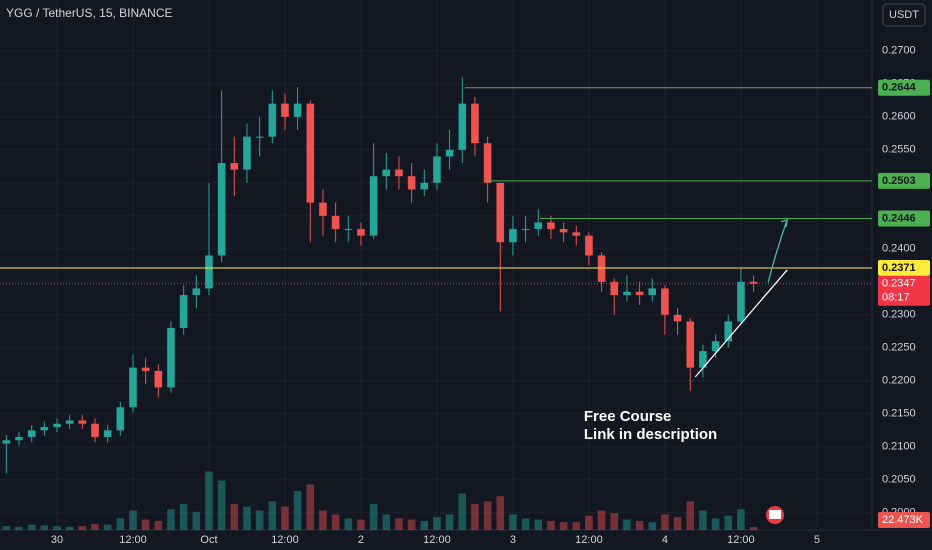  What do you see at coordinates (817, 540) in the screenshot?
I see `x-tick-label: 5` at bounding box center [817, 540].